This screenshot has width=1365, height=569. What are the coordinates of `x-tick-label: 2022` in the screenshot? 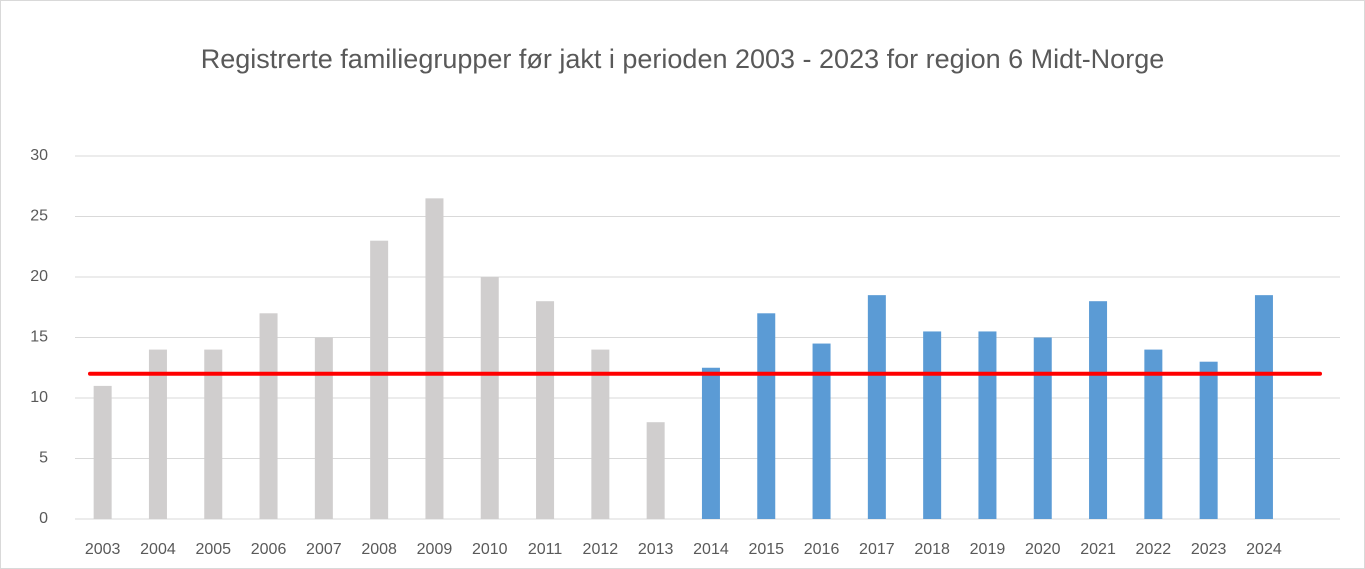 It's located at (1154, 549).